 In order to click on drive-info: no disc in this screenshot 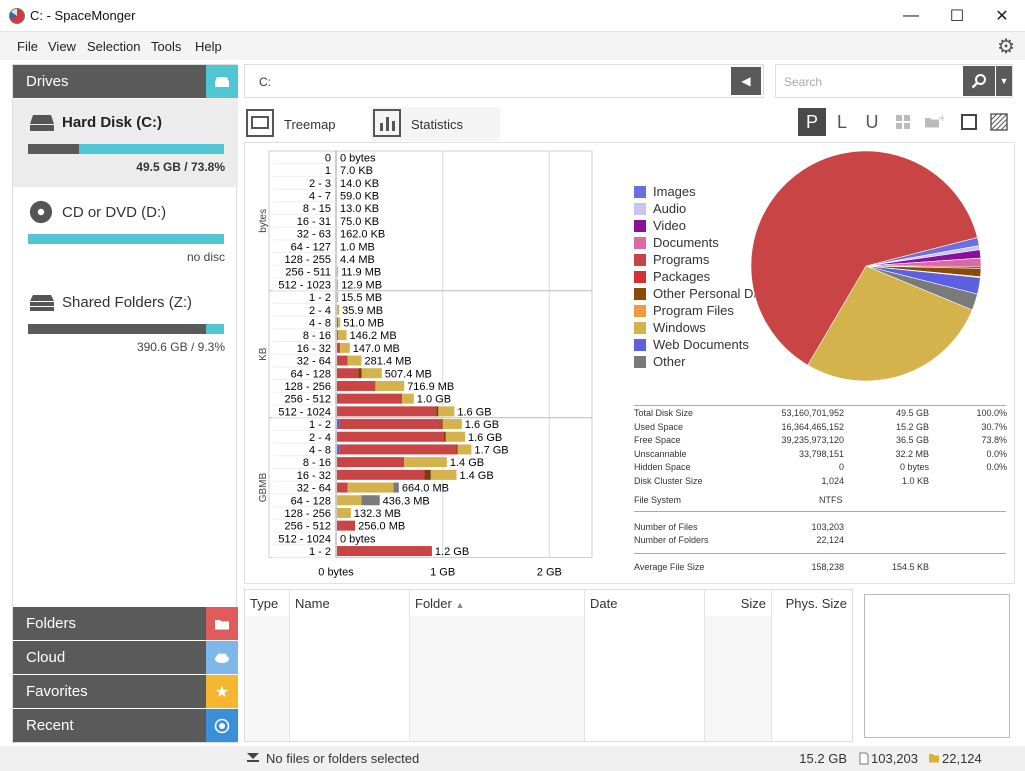, I will do `click(205, 257)`.